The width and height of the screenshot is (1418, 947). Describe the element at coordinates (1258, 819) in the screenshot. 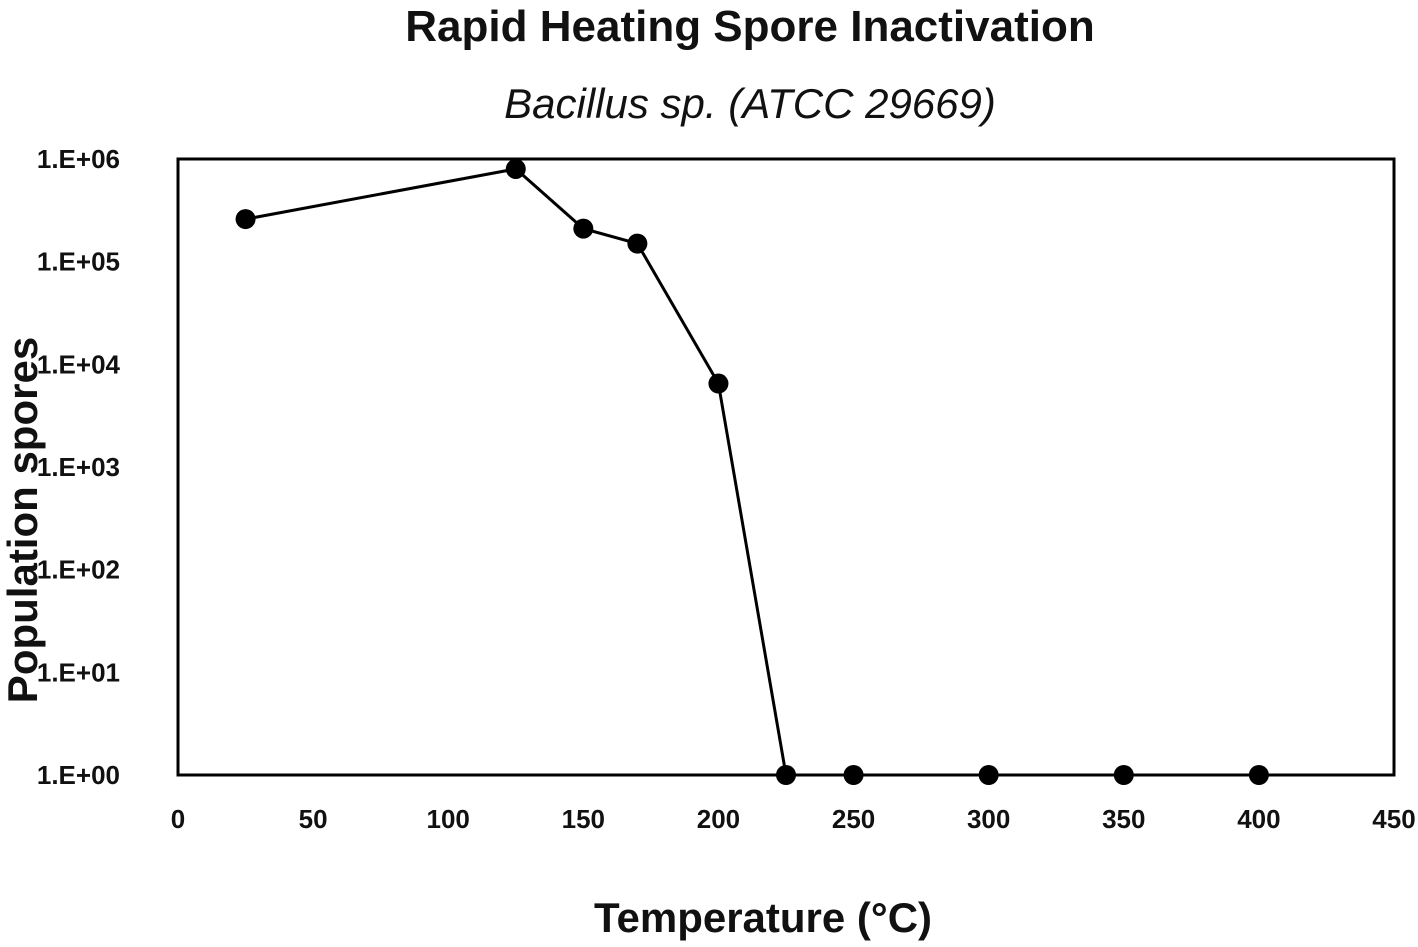

I see `x-tick-label: 400` at that location.